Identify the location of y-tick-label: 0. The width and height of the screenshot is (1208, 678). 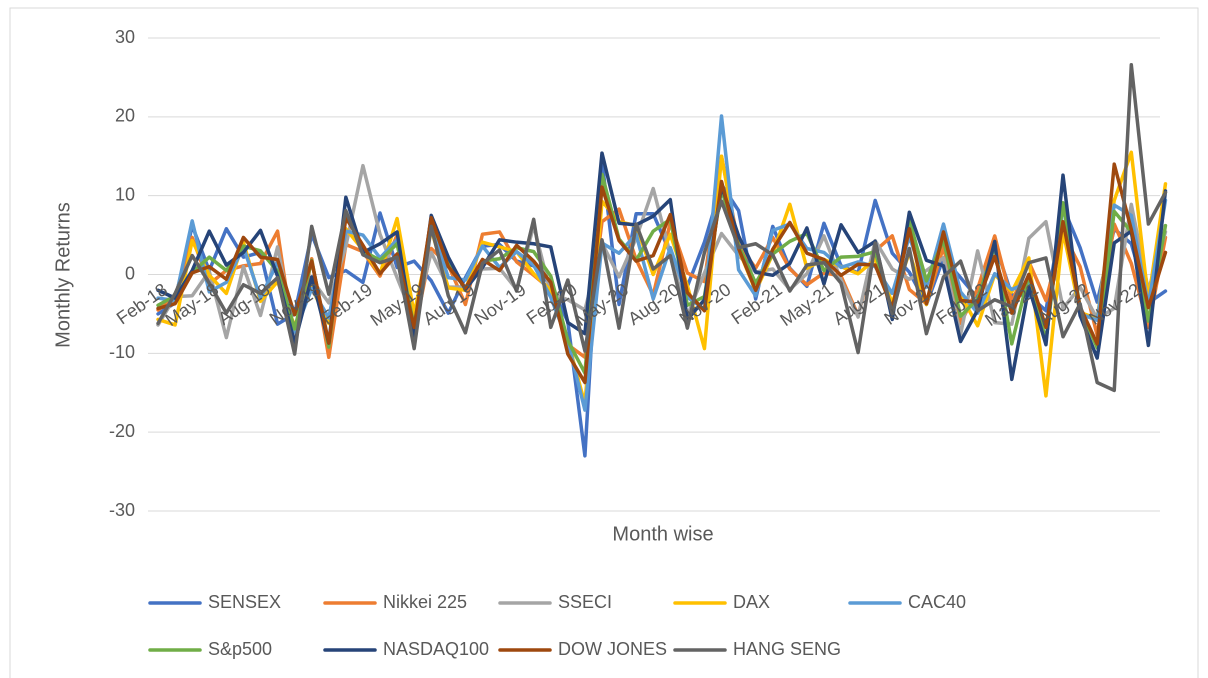
(130, 273).